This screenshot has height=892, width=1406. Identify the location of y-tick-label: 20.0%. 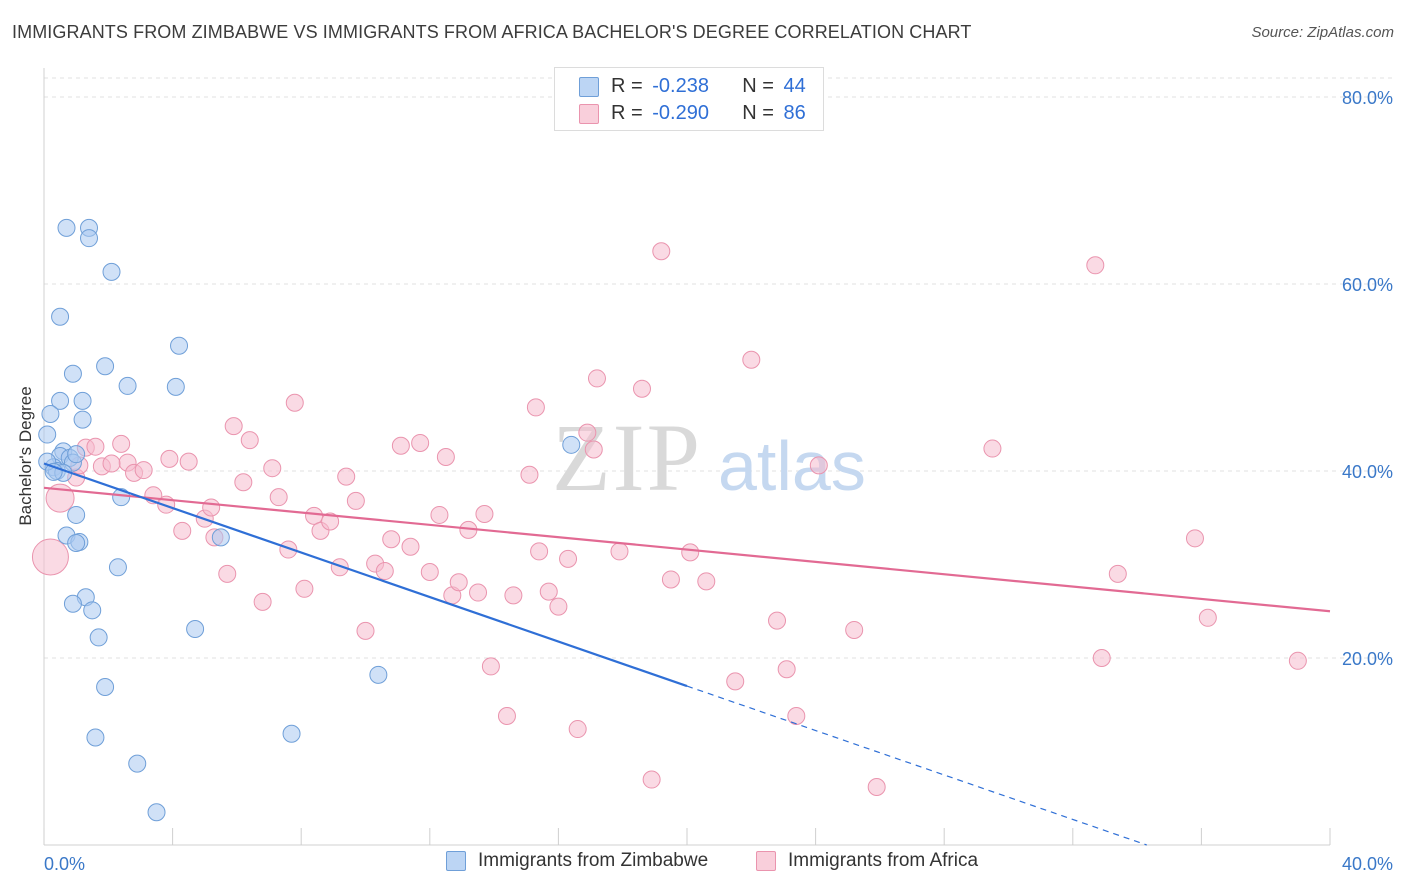
(1367, 659).